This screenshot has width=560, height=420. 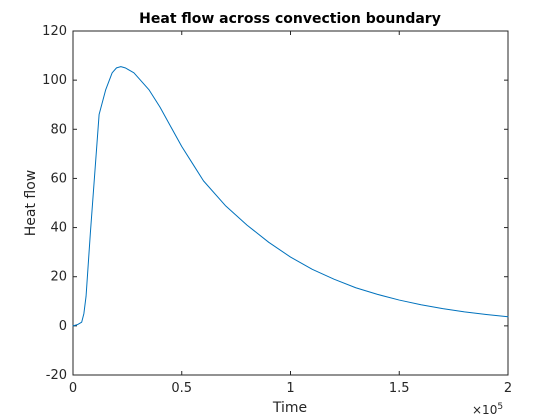 What do you see at coordinates (58, 129) in the screenshot?
I see `y-tick-label: 80` at bounding box center [58, 129].